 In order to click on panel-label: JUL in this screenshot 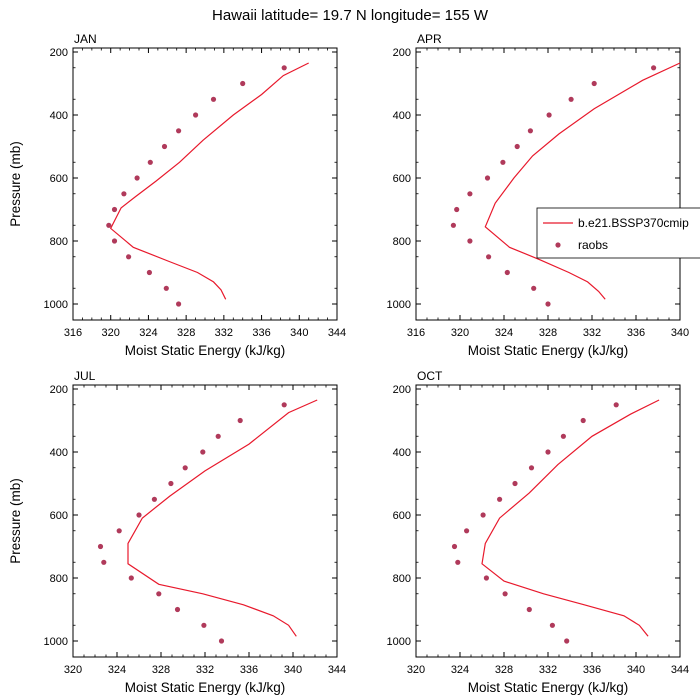, I will do `click(85, 376)`.